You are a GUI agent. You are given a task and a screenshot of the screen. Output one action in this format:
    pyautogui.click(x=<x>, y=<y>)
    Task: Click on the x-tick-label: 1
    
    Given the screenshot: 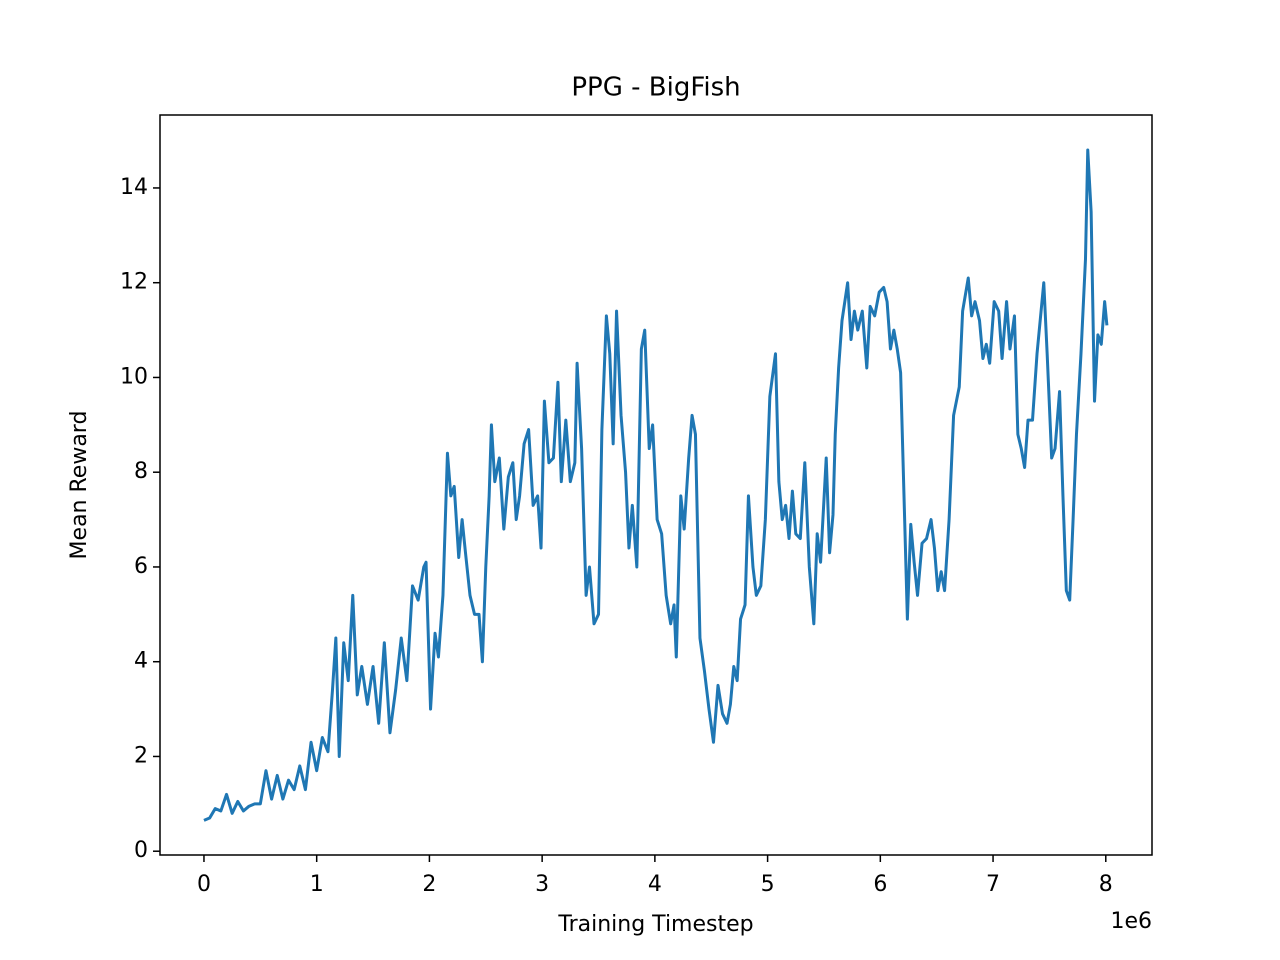 What is the action you would take?
    pyautogui.click(x=317, y=884)
    